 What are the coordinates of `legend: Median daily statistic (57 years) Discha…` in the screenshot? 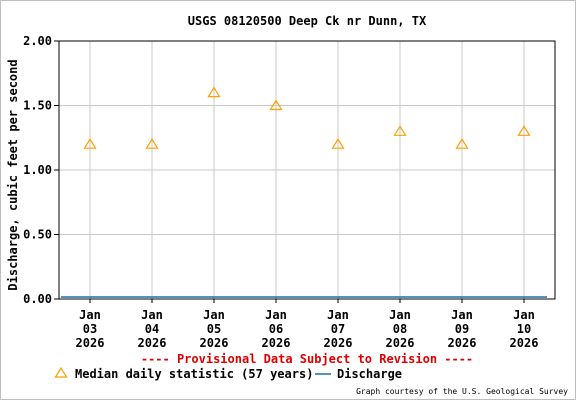 It's located at (228, 373).